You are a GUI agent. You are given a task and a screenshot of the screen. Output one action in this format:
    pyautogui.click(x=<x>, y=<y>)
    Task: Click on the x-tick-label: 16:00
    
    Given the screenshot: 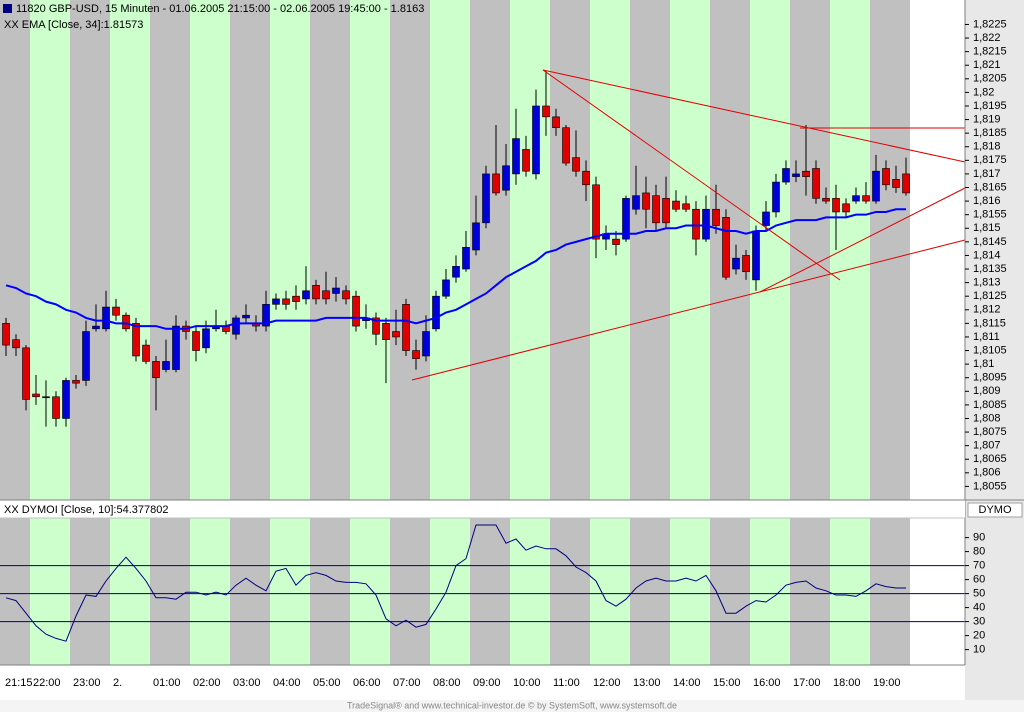 What is the action you would take?
    pyautogui.click(x=767, y=683)
    